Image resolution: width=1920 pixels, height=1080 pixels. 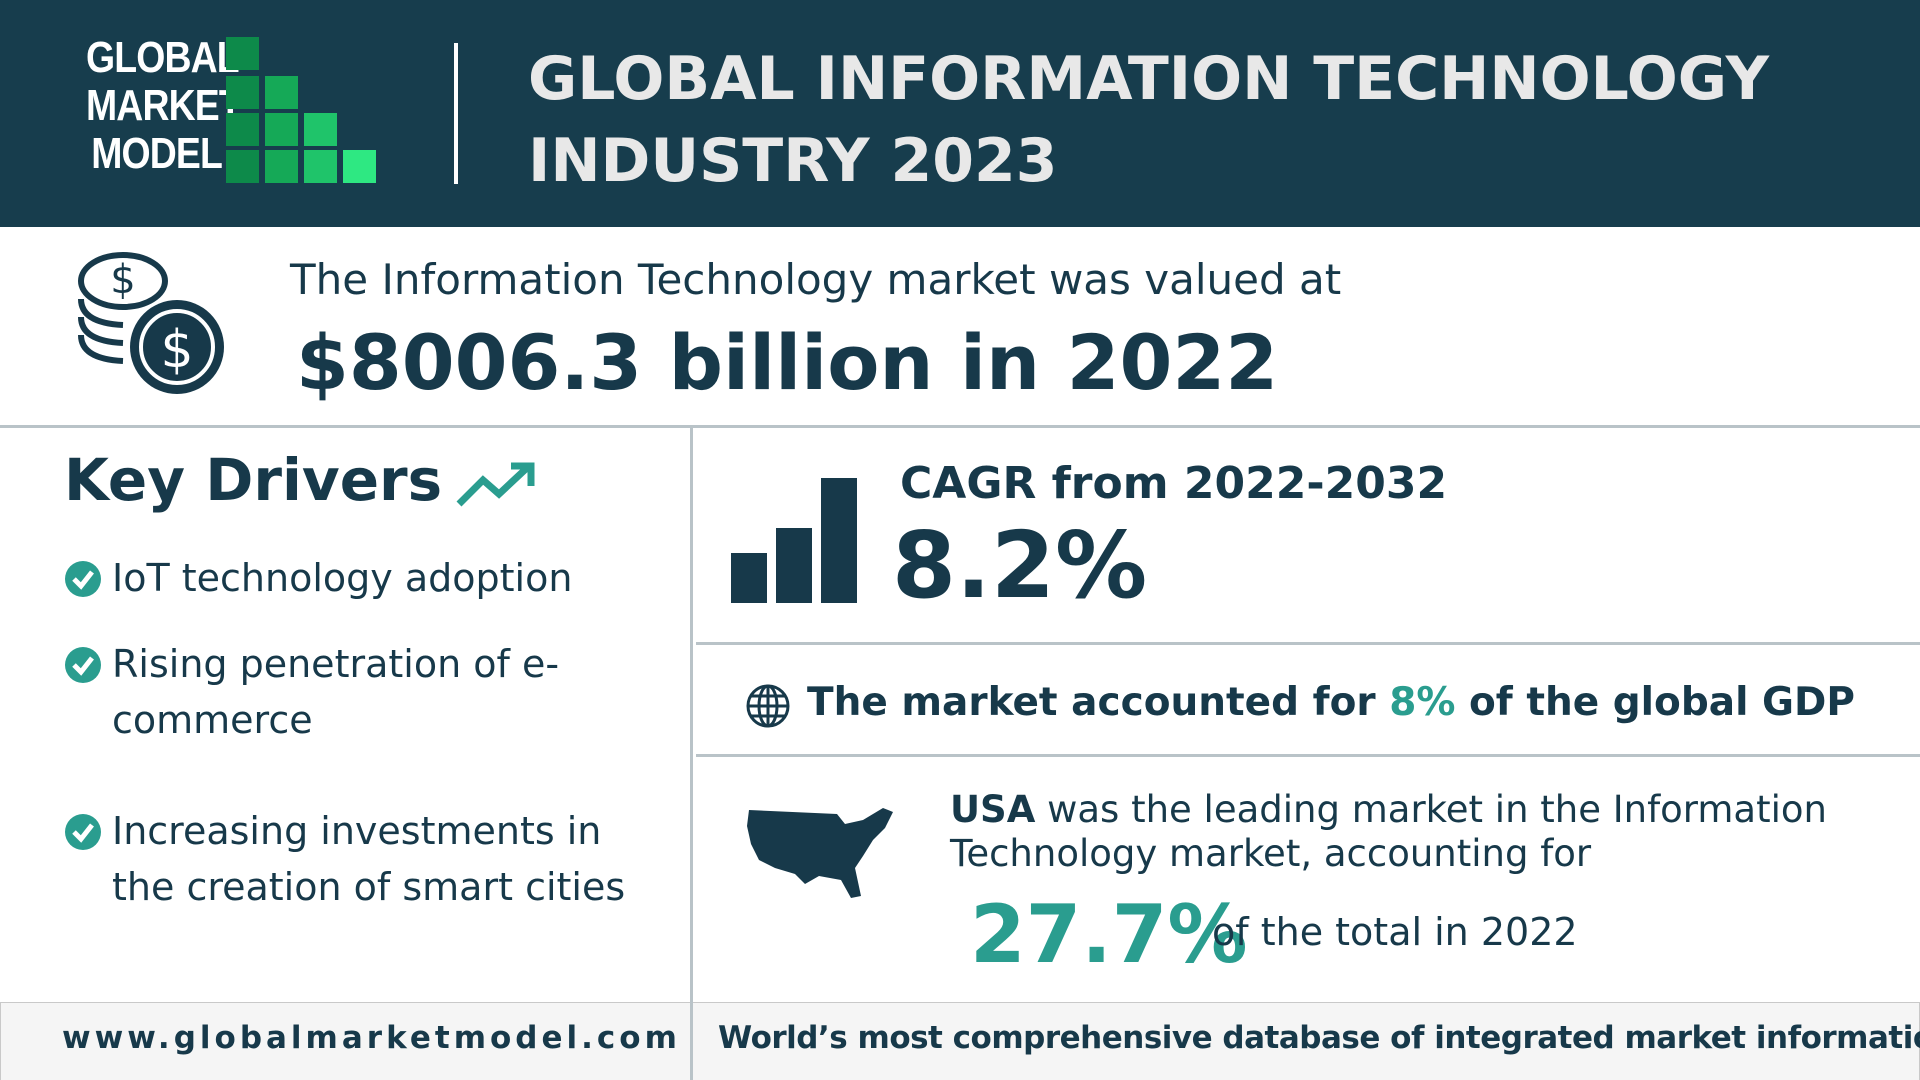 I want to click on gdp-after: of the global GDP, so click(x=1661, y=702).